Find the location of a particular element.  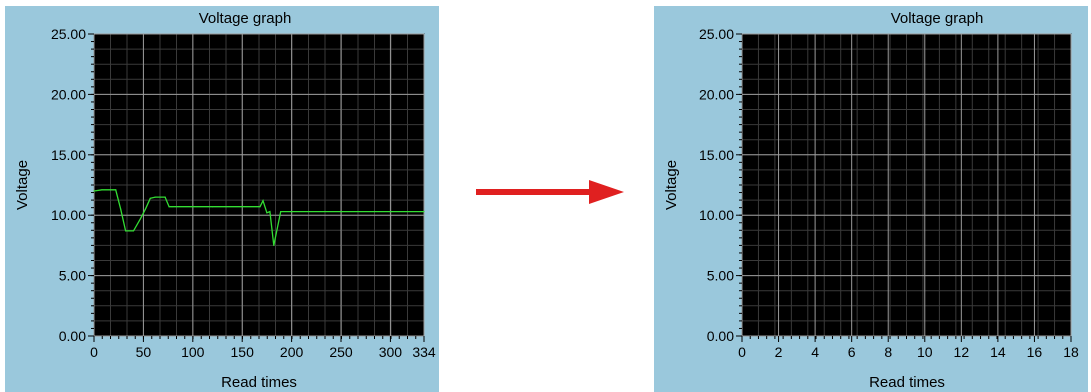

x-tick-label: 18 is located at coordinates (1071, 352).